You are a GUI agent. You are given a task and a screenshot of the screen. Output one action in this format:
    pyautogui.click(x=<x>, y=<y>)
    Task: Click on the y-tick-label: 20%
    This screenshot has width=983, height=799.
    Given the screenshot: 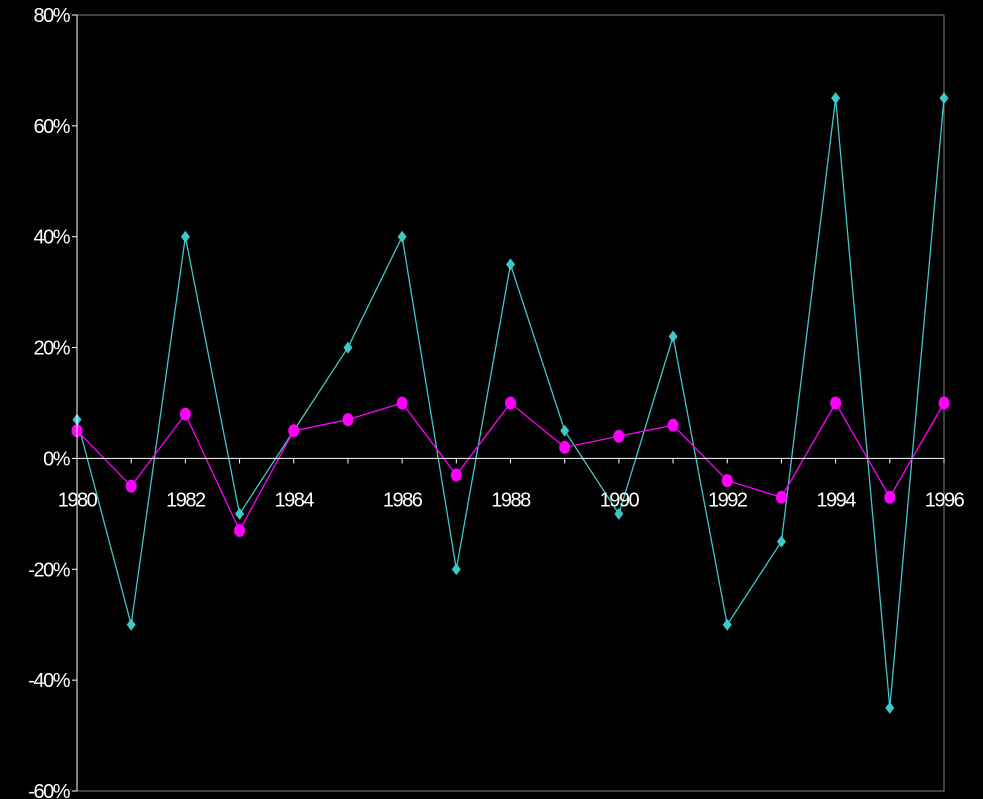 What is the action you would take?
    pyautogui.click(x=51, y=349)
    